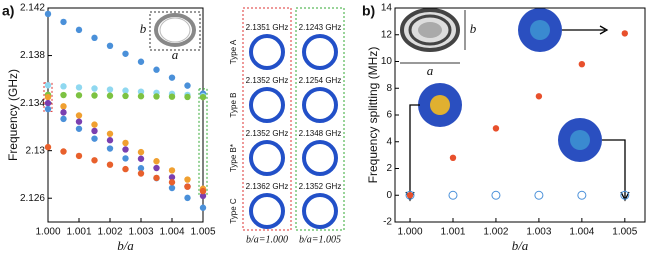 The height and width of the screenshot is (260, 650). Describe the element at coordinates (473, 28) in the screenshot. I see `inset-label: b` at that location.